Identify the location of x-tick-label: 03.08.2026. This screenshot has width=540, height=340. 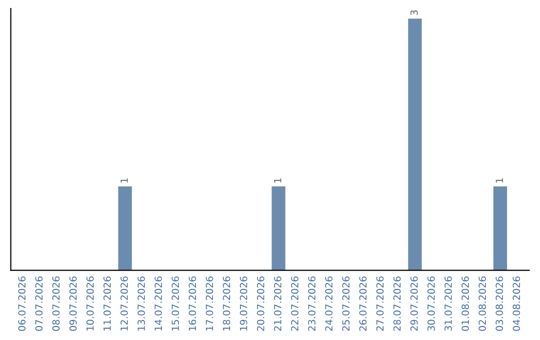
(500, 303).